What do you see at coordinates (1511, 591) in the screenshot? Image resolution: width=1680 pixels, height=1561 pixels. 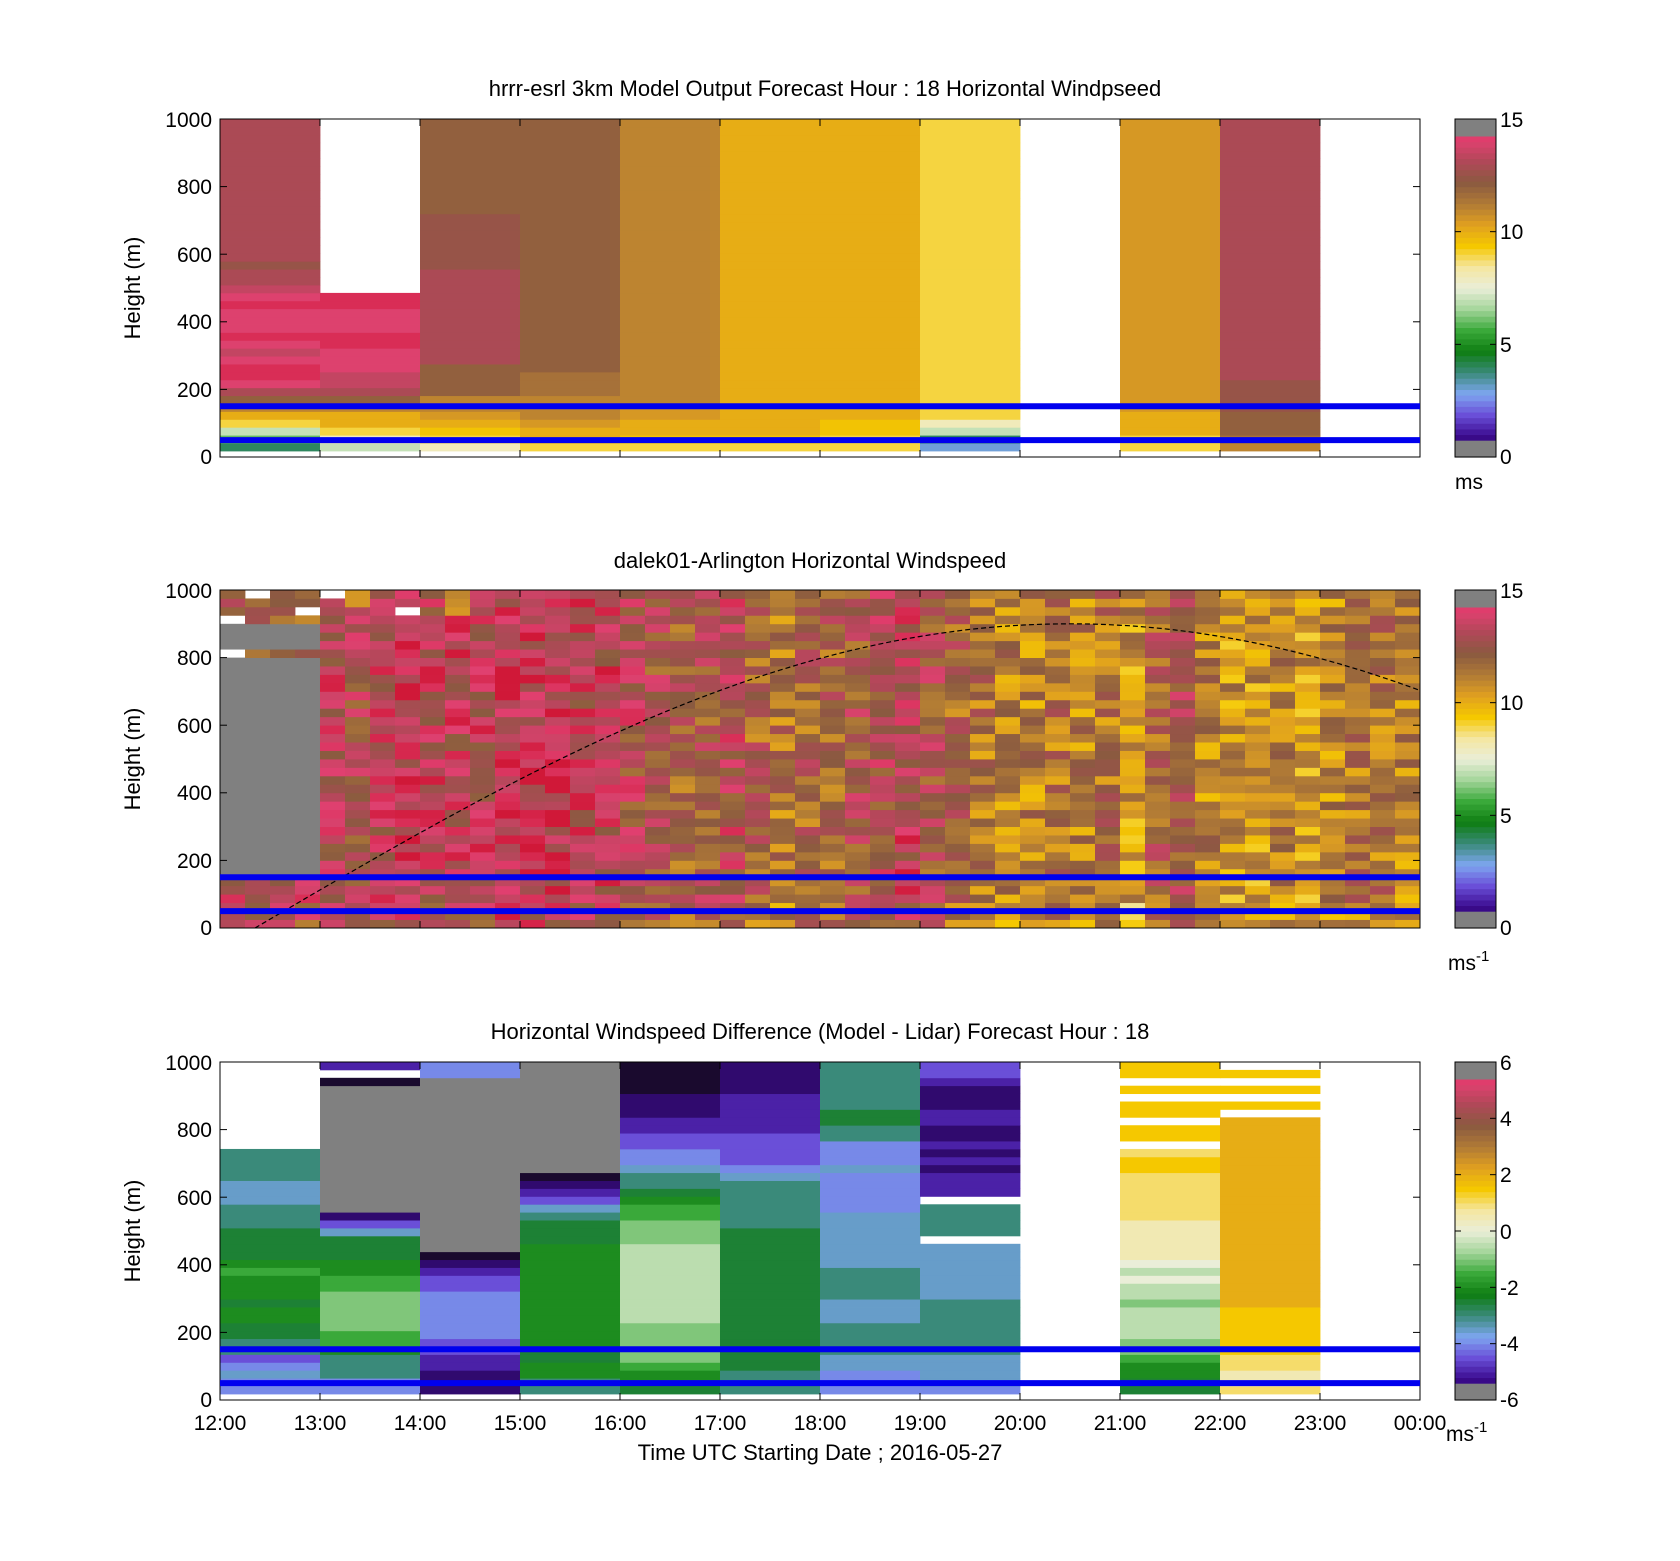 I see `colorbar-tick-label: 15` at bounding box center [1511, 591].